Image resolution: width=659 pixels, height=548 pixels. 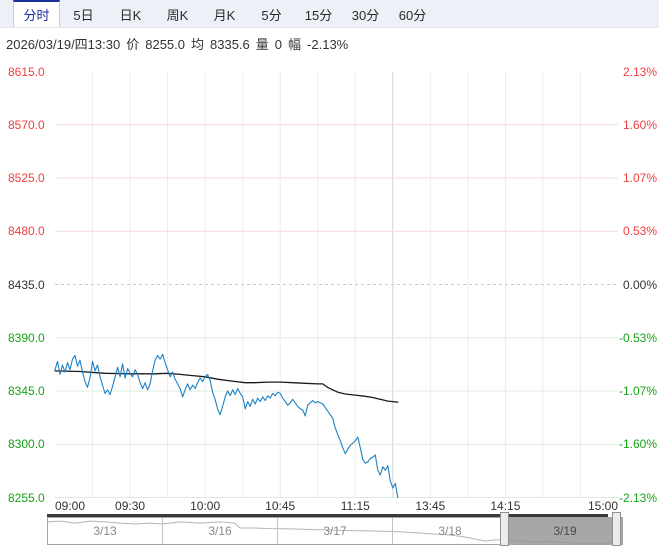 What do you see at coordinates (219, 531) in the screenshot?
I see `nav-day-2: 3/16` at bounding box center [219, 531].